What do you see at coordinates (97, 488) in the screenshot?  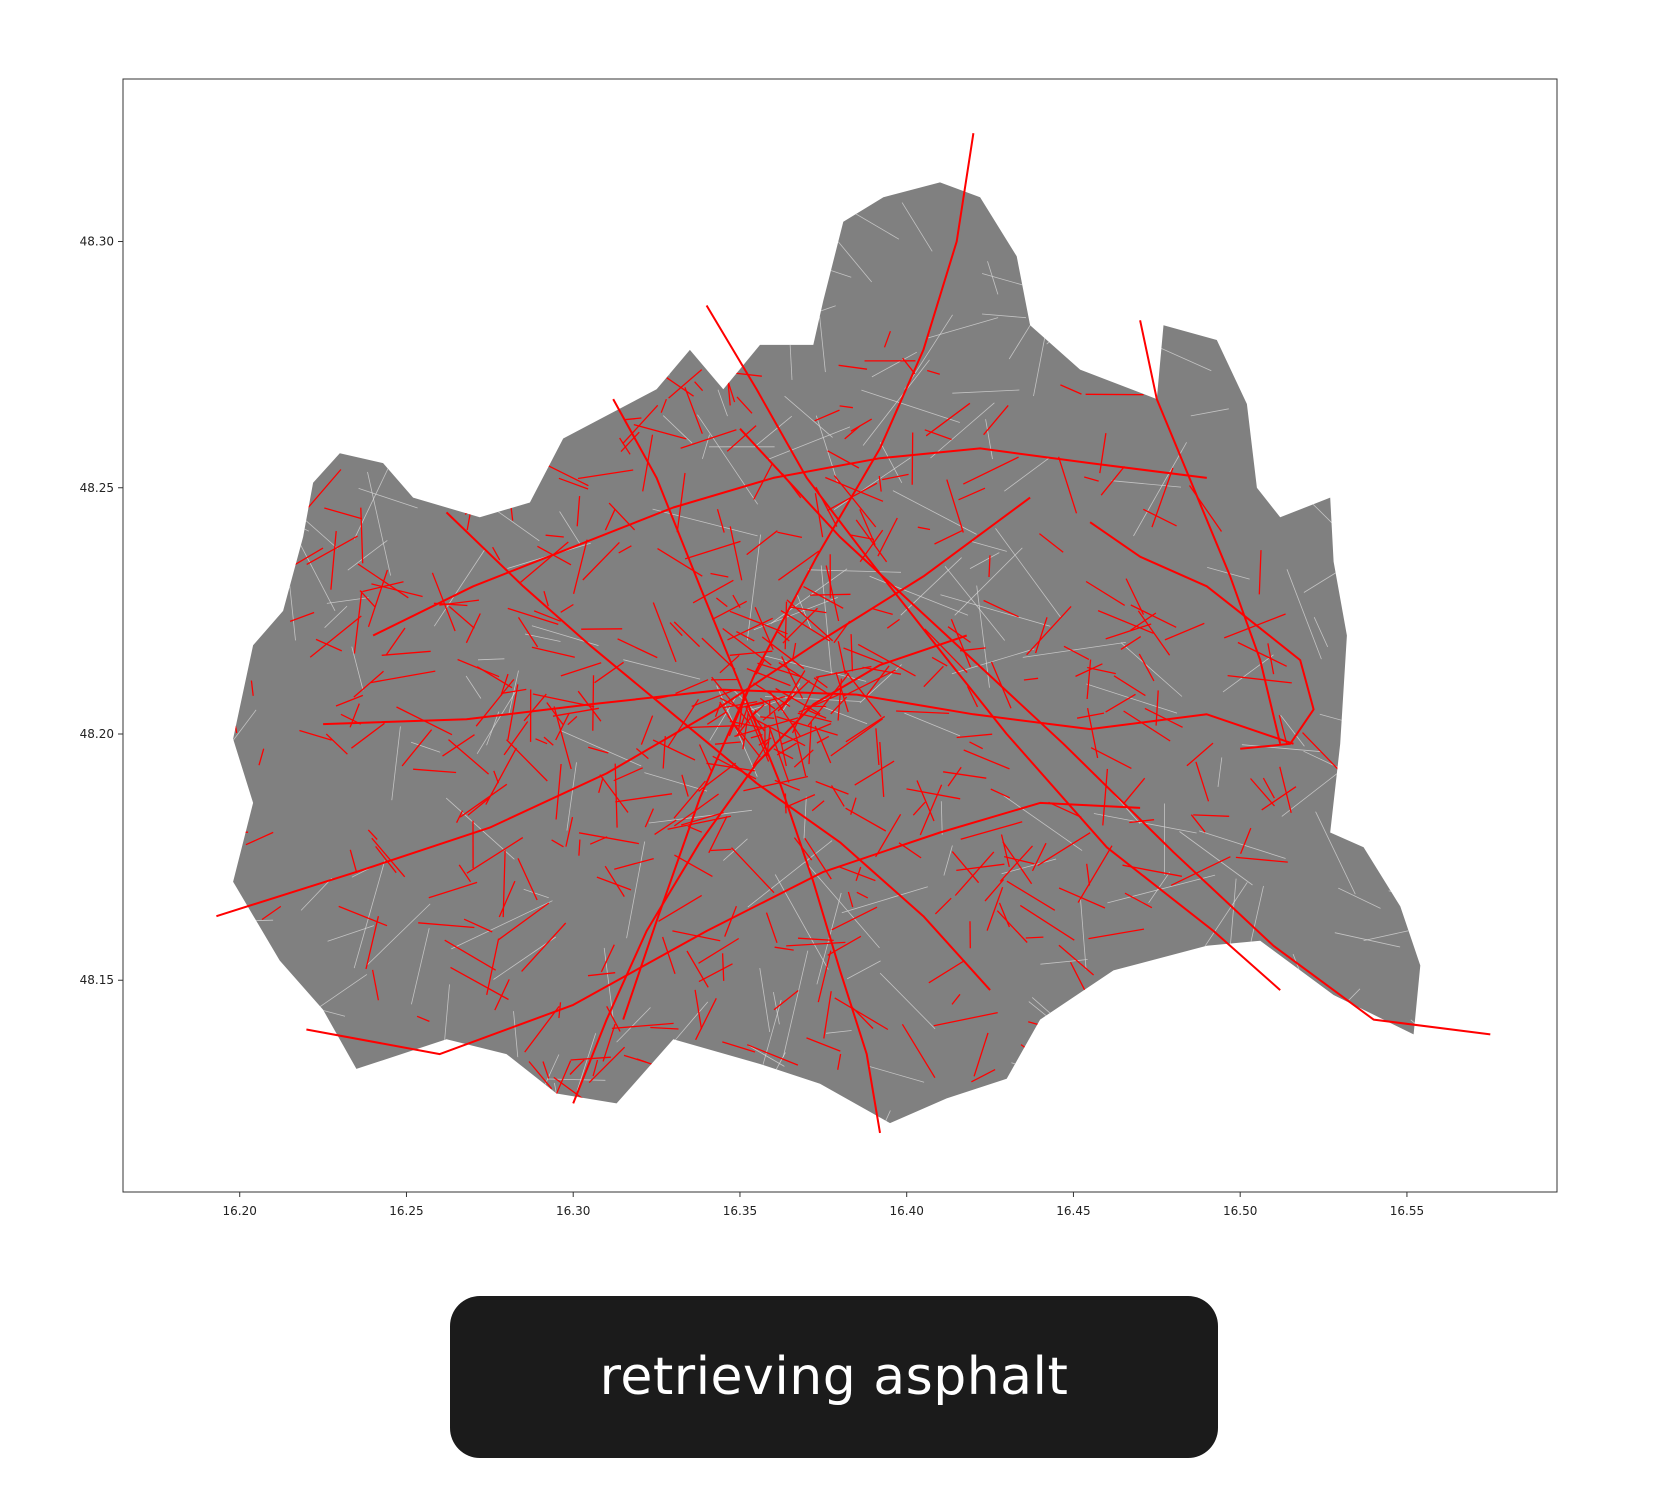 I see `y-tick-label: 48.25` at bounding box center [97, 488].